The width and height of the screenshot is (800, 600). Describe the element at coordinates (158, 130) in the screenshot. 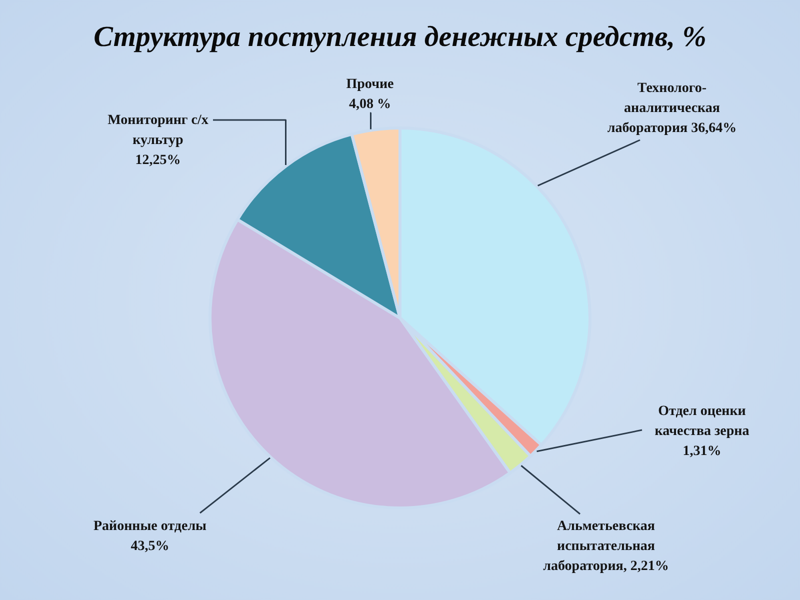

I see `slice-label: Мониторинг с/х культур` at that location.